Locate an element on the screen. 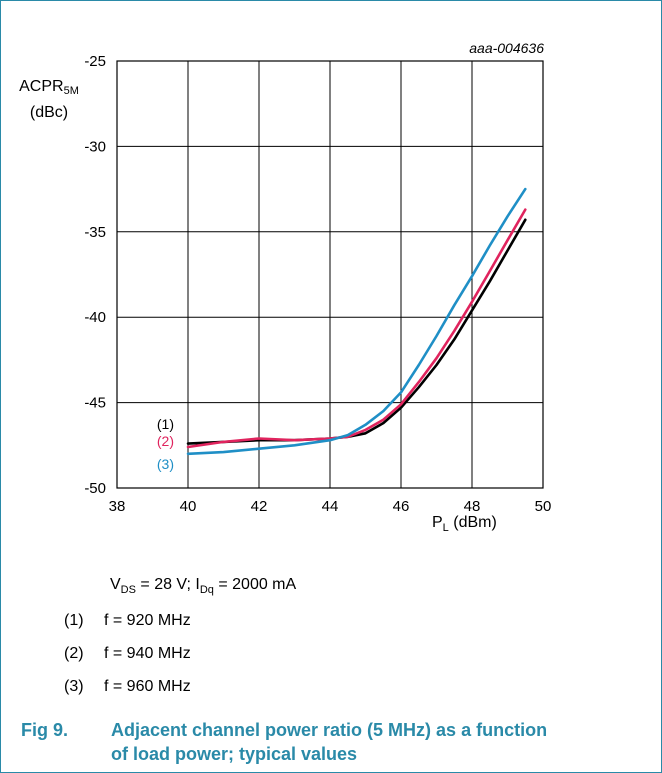 This screenshot has height=773, width=662. x-tick-label: 48 is located at coordinates (472, 506).